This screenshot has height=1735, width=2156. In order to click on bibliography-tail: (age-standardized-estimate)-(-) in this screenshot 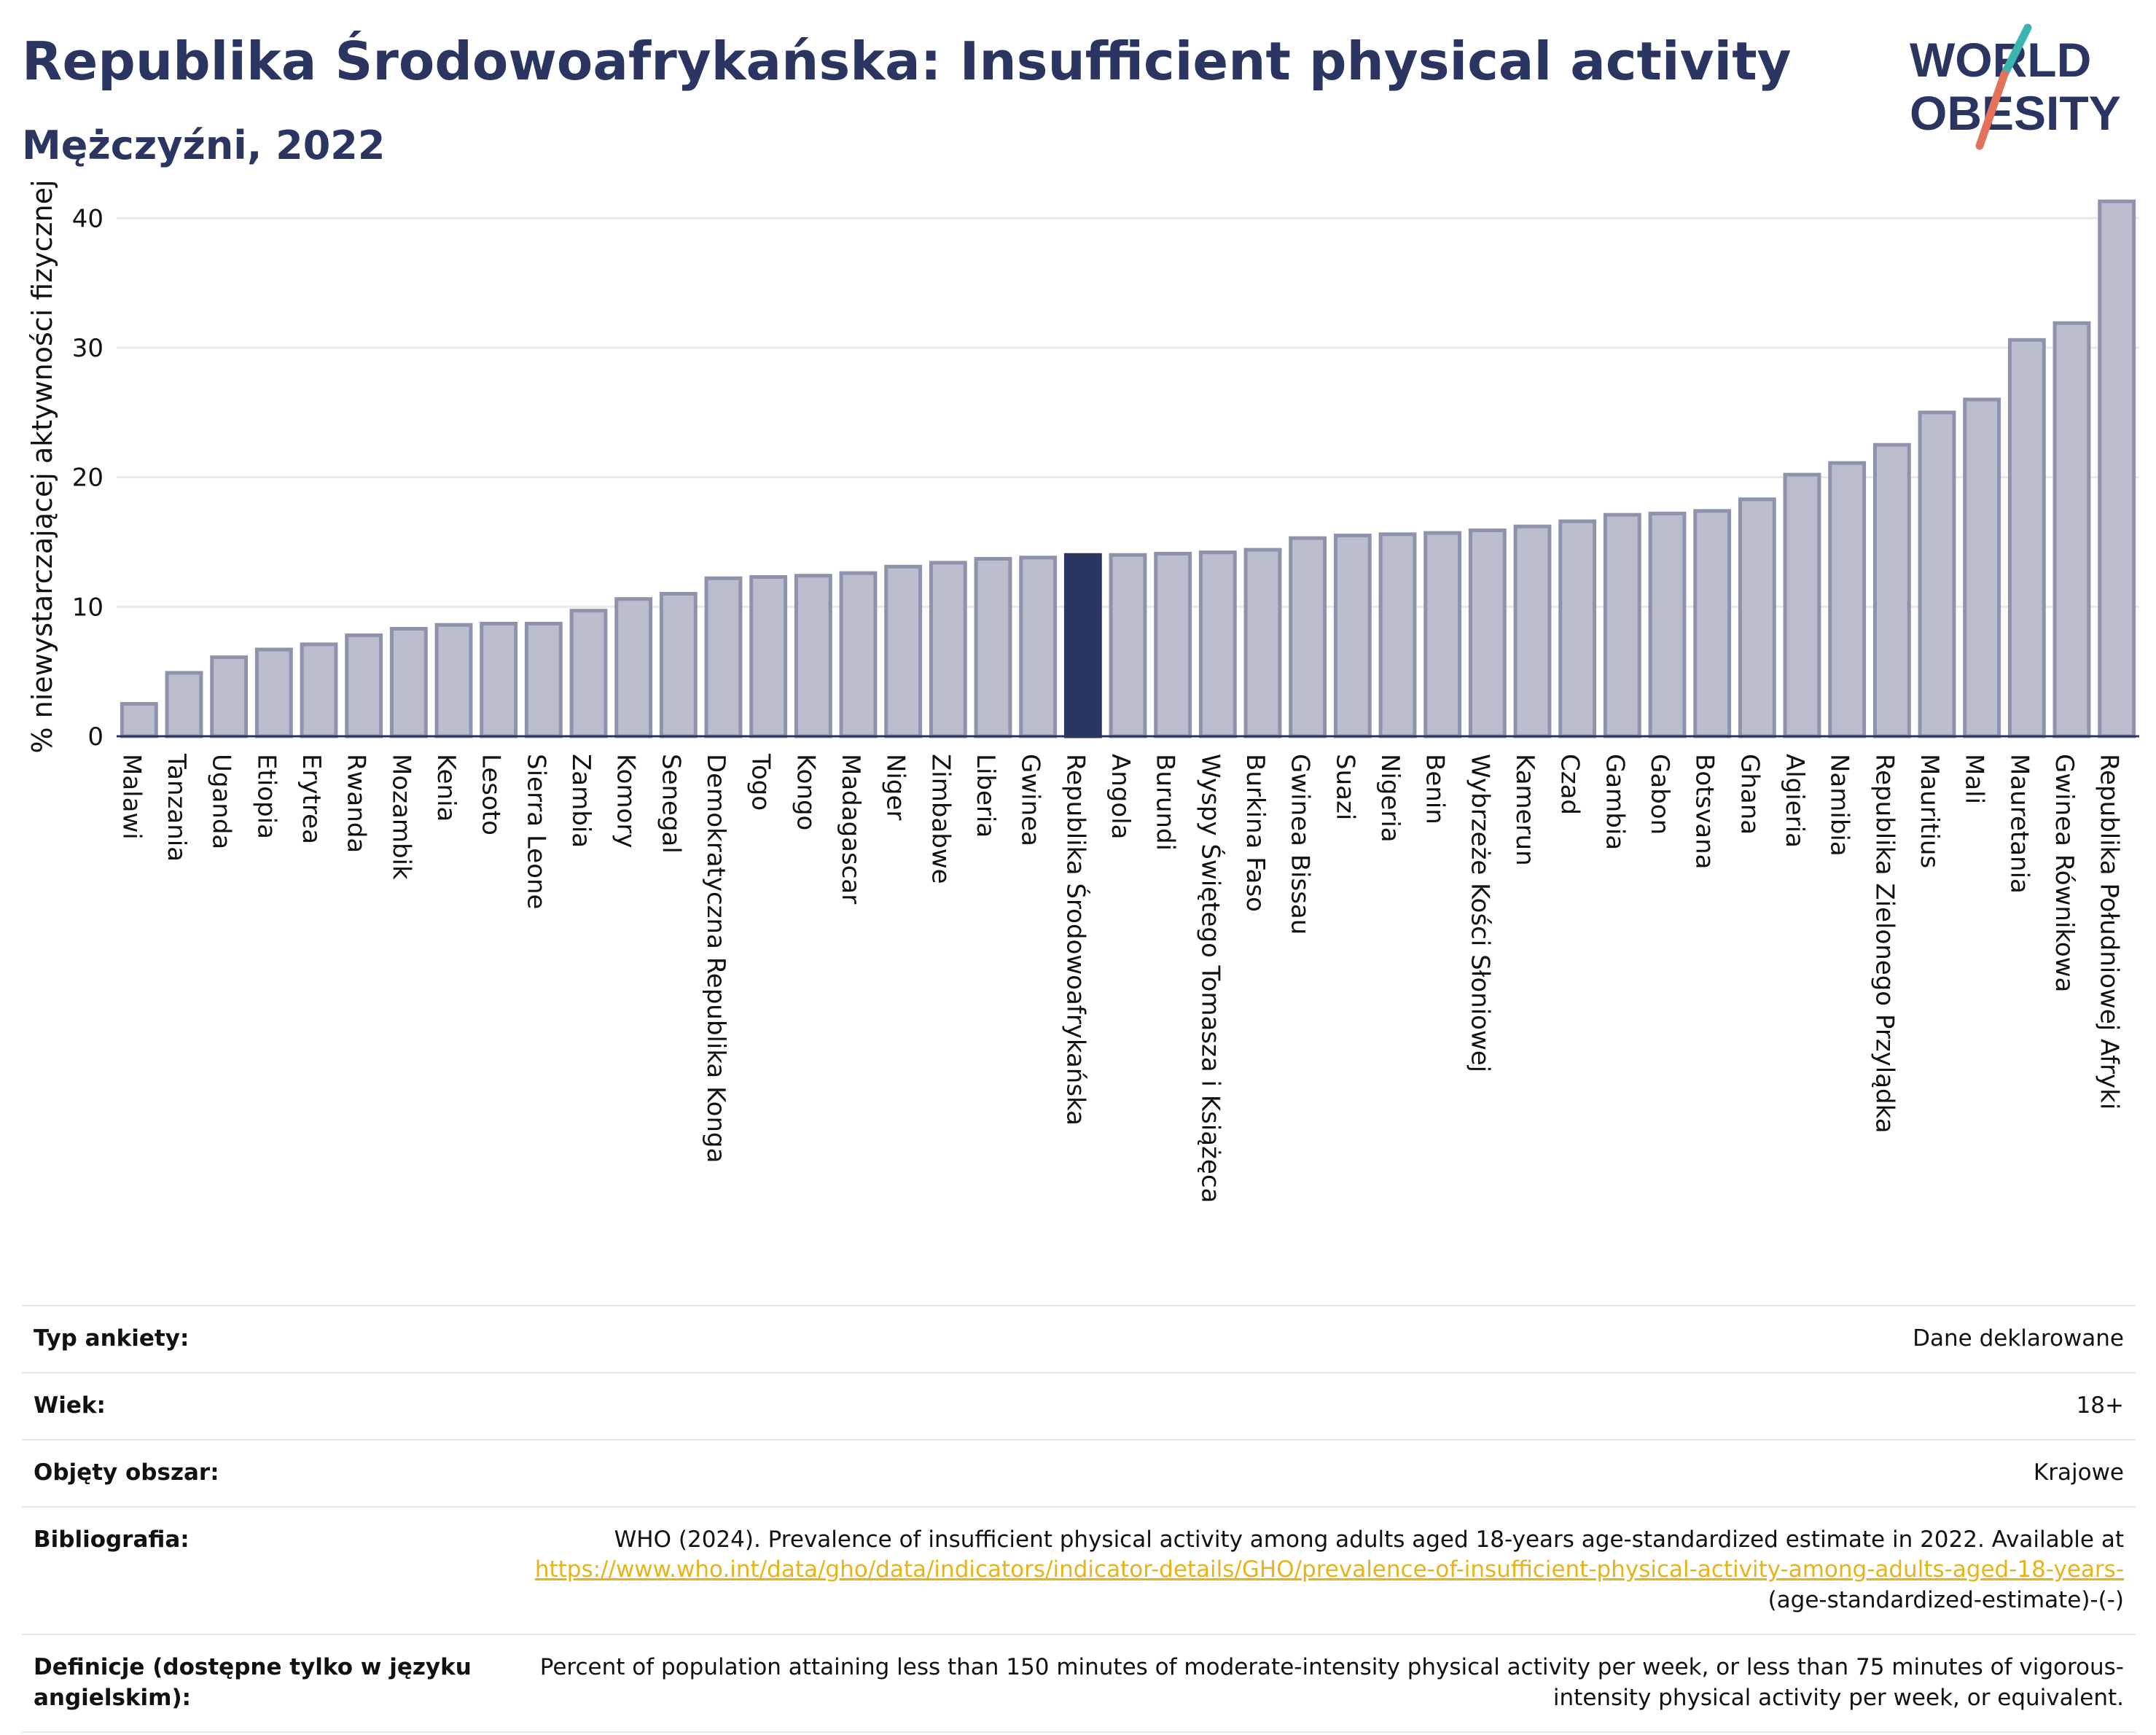, I will do `click(1946, 1601)`.